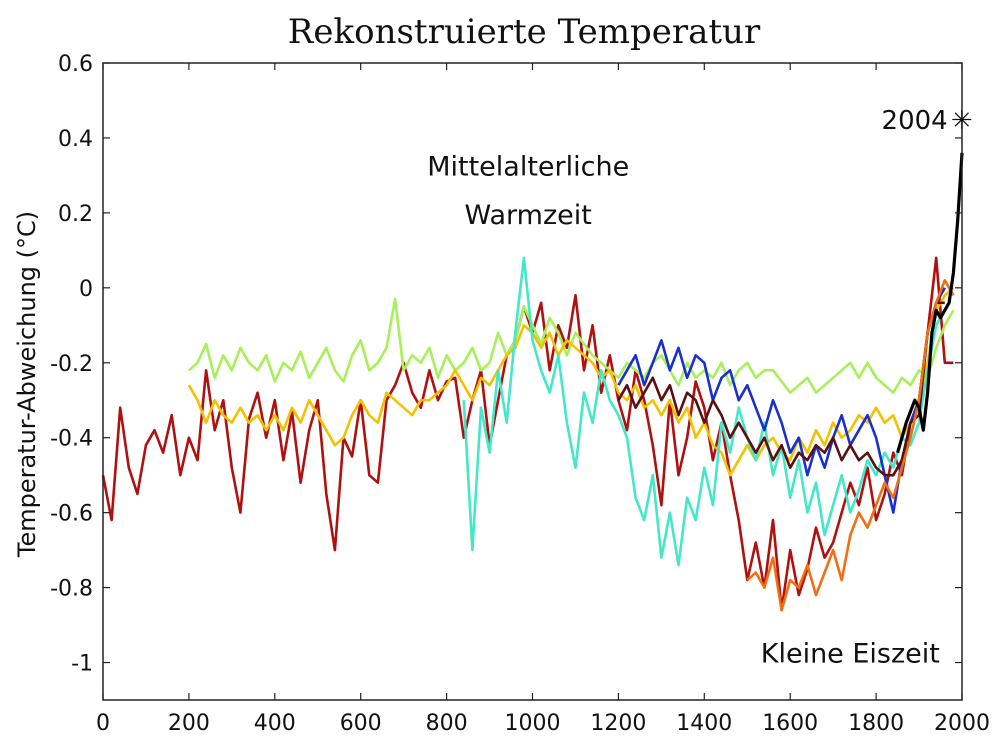 Image resolution: width=999 pixels, height=738 pixels. I want to click on x-tick-label: 1800, so click(876, 723).